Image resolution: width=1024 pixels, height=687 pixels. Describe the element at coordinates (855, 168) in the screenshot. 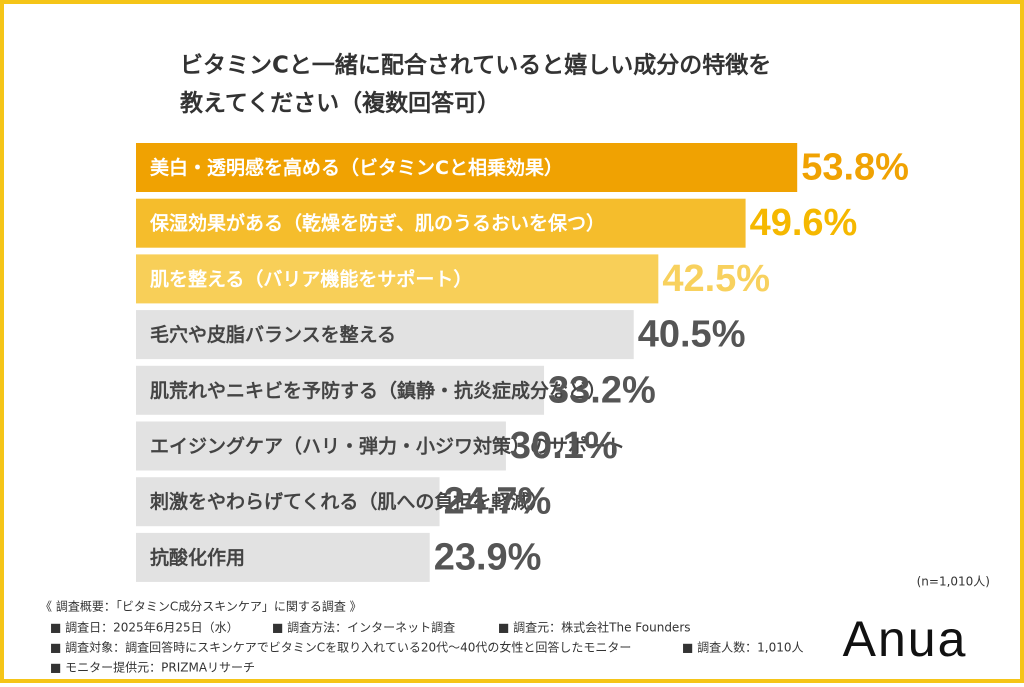

I see `value-label: 53.8%` at that location.